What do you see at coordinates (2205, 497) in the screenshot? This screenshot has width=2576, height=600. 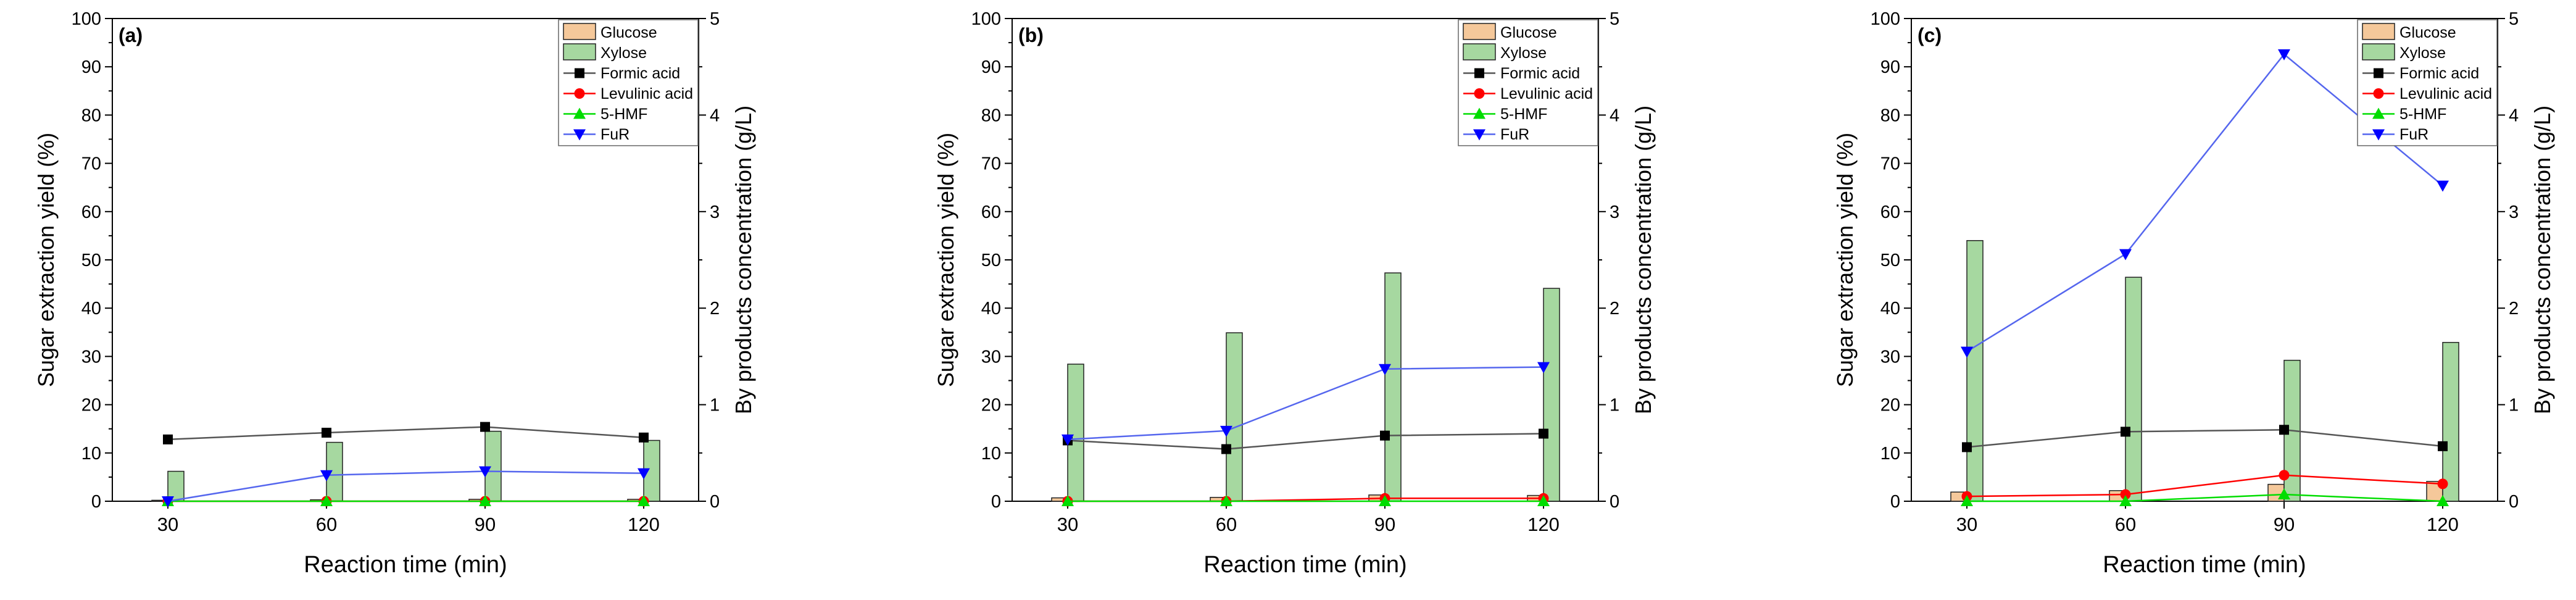 I see `5-hmf-line` at bounding box center [2205, 497].